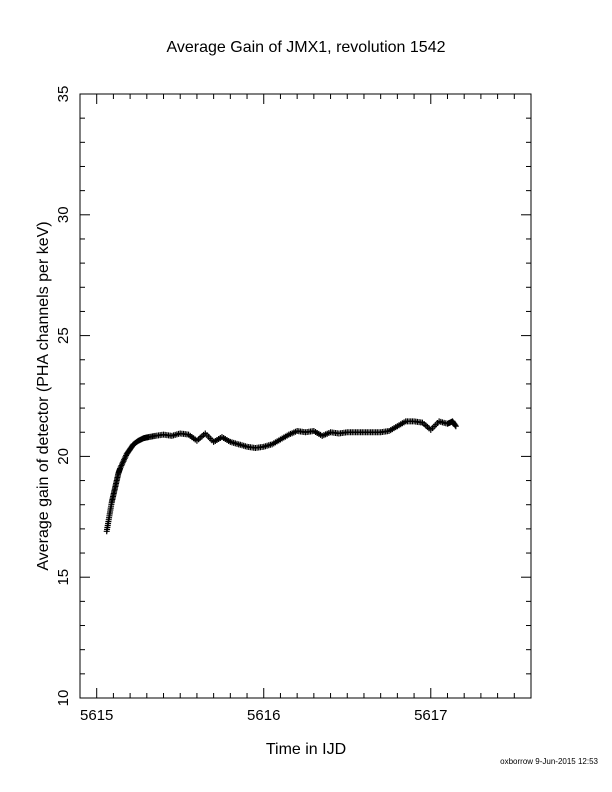 Image resolution: width=612 pixels, height=792 pixels. I want to click on y-tick-label: 10, so click(63, 698).